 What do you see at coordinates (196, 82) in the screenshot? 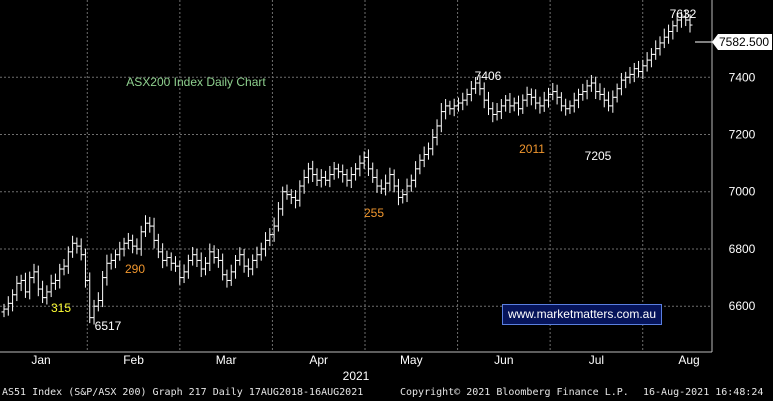
I see `chart-title: ASX200 Index Daily Chart` at bounding box center [196, 82].